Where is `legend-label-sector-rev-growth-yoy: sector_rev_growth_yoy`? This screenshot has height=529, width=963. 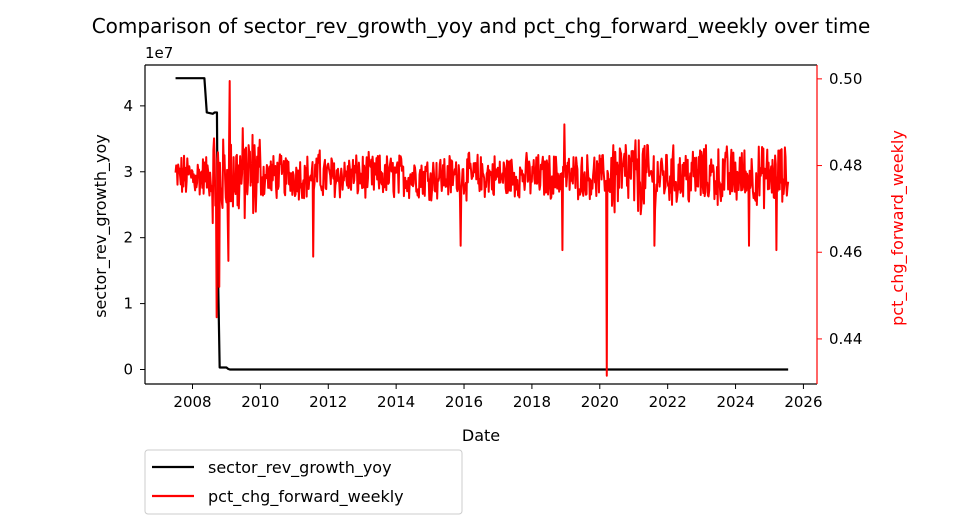 legend-label-sector-rev-growth-yoy: sector_rev_growth_yoy is located at coordinates (300, 468).